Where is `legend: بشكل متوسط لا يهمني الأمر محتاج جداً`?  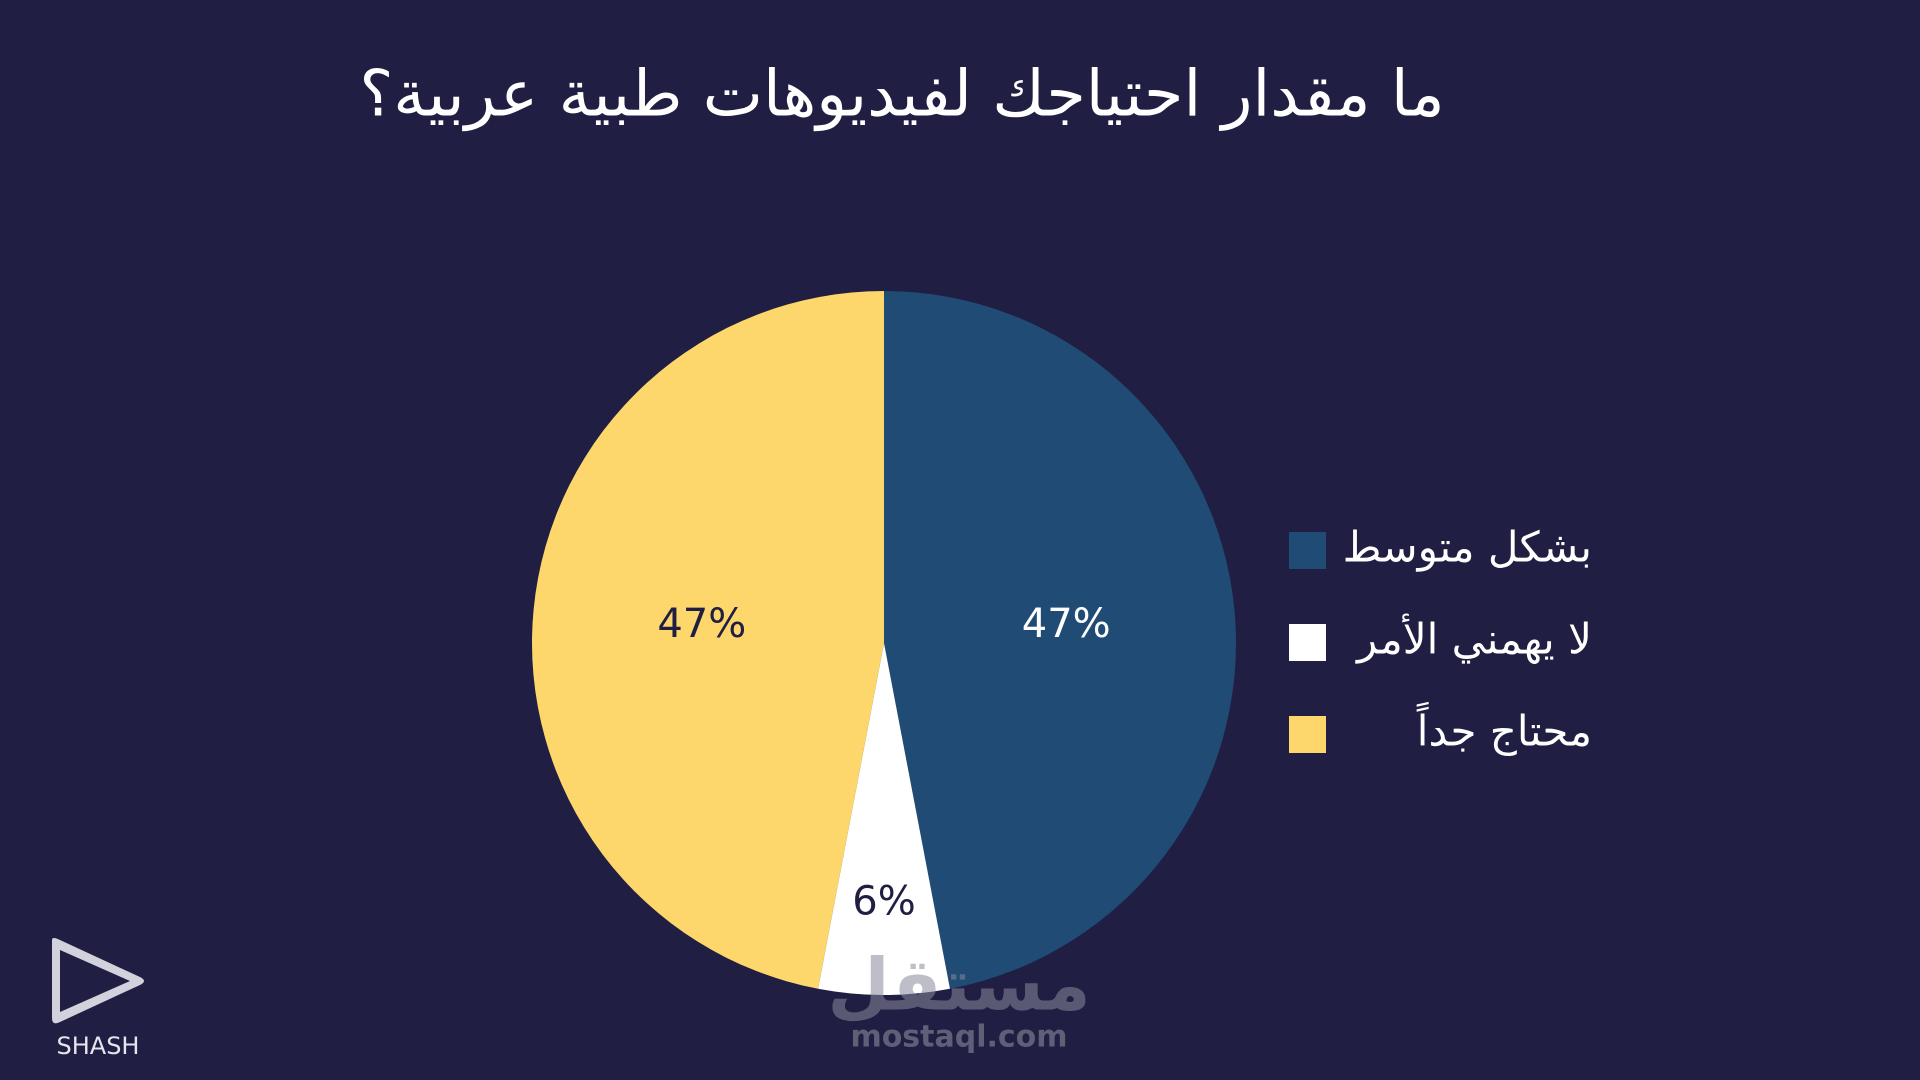
legend: بشكل متوسط لا يهمني الأمر محتاج جداً is located at coordinates (1440, 639).